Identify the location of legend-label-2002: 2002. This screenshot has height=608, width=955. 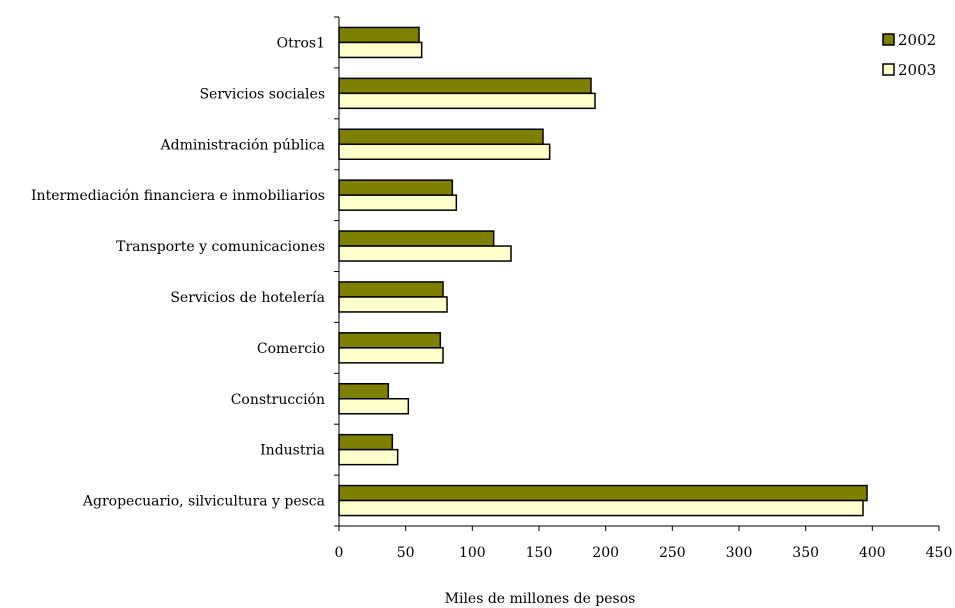
(917, 40).